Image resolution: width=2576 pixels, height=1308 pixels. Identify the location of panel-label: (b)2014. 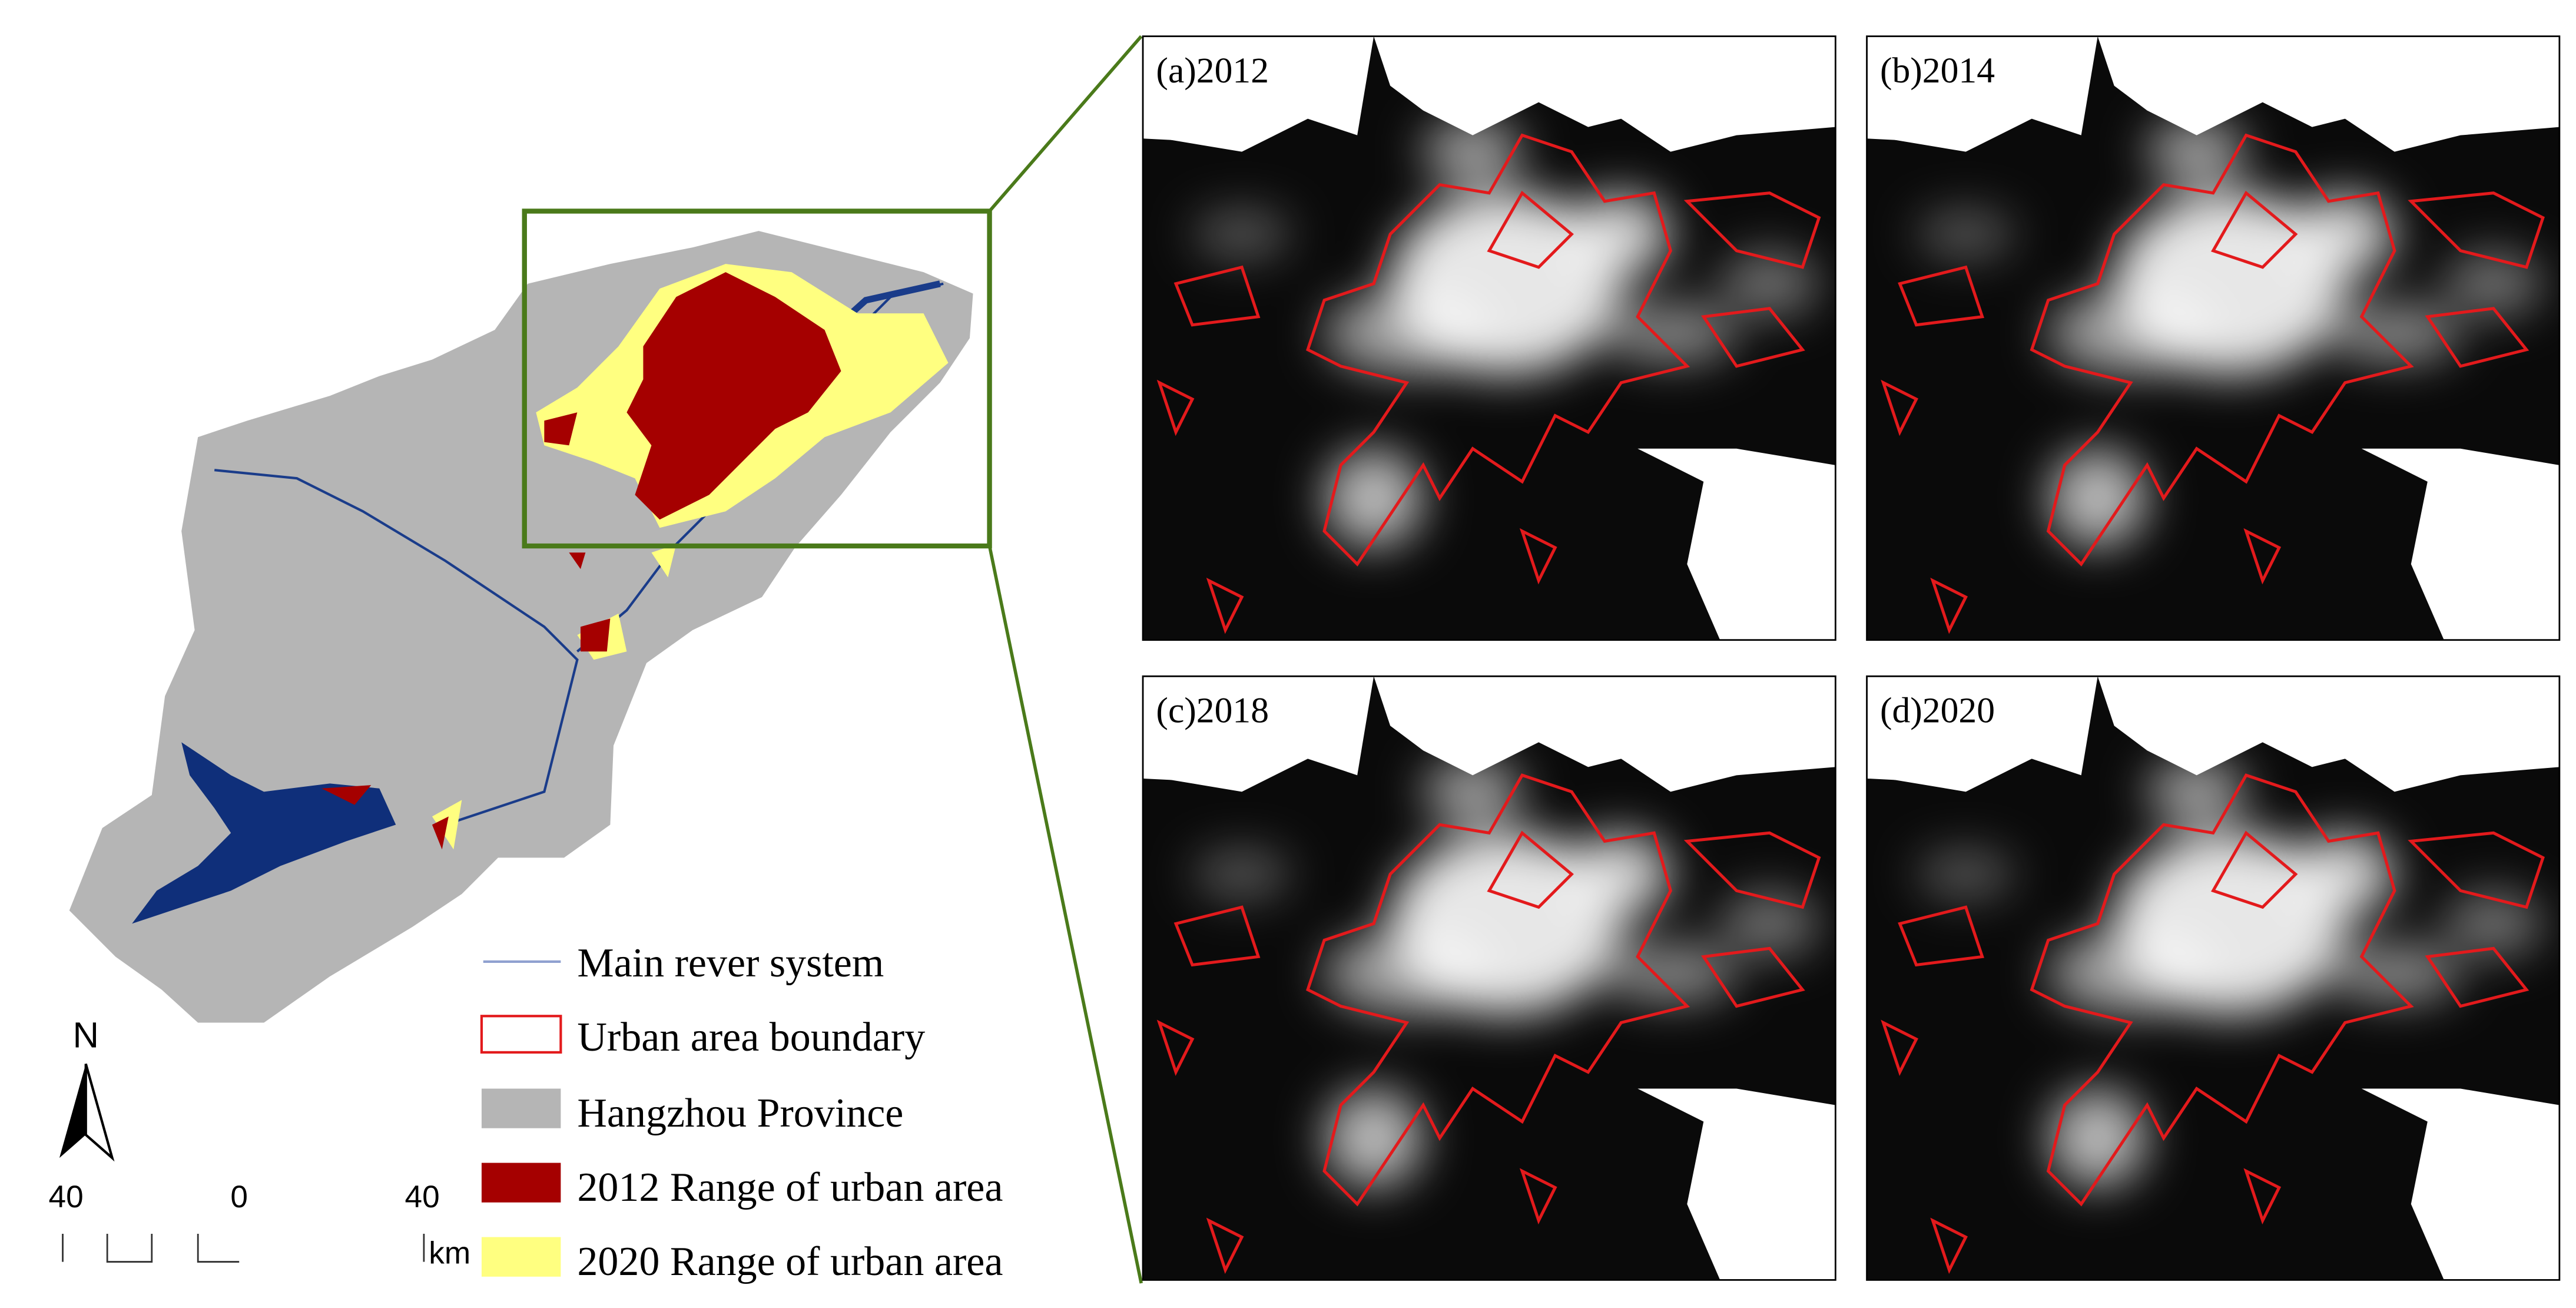
(1938, 71).